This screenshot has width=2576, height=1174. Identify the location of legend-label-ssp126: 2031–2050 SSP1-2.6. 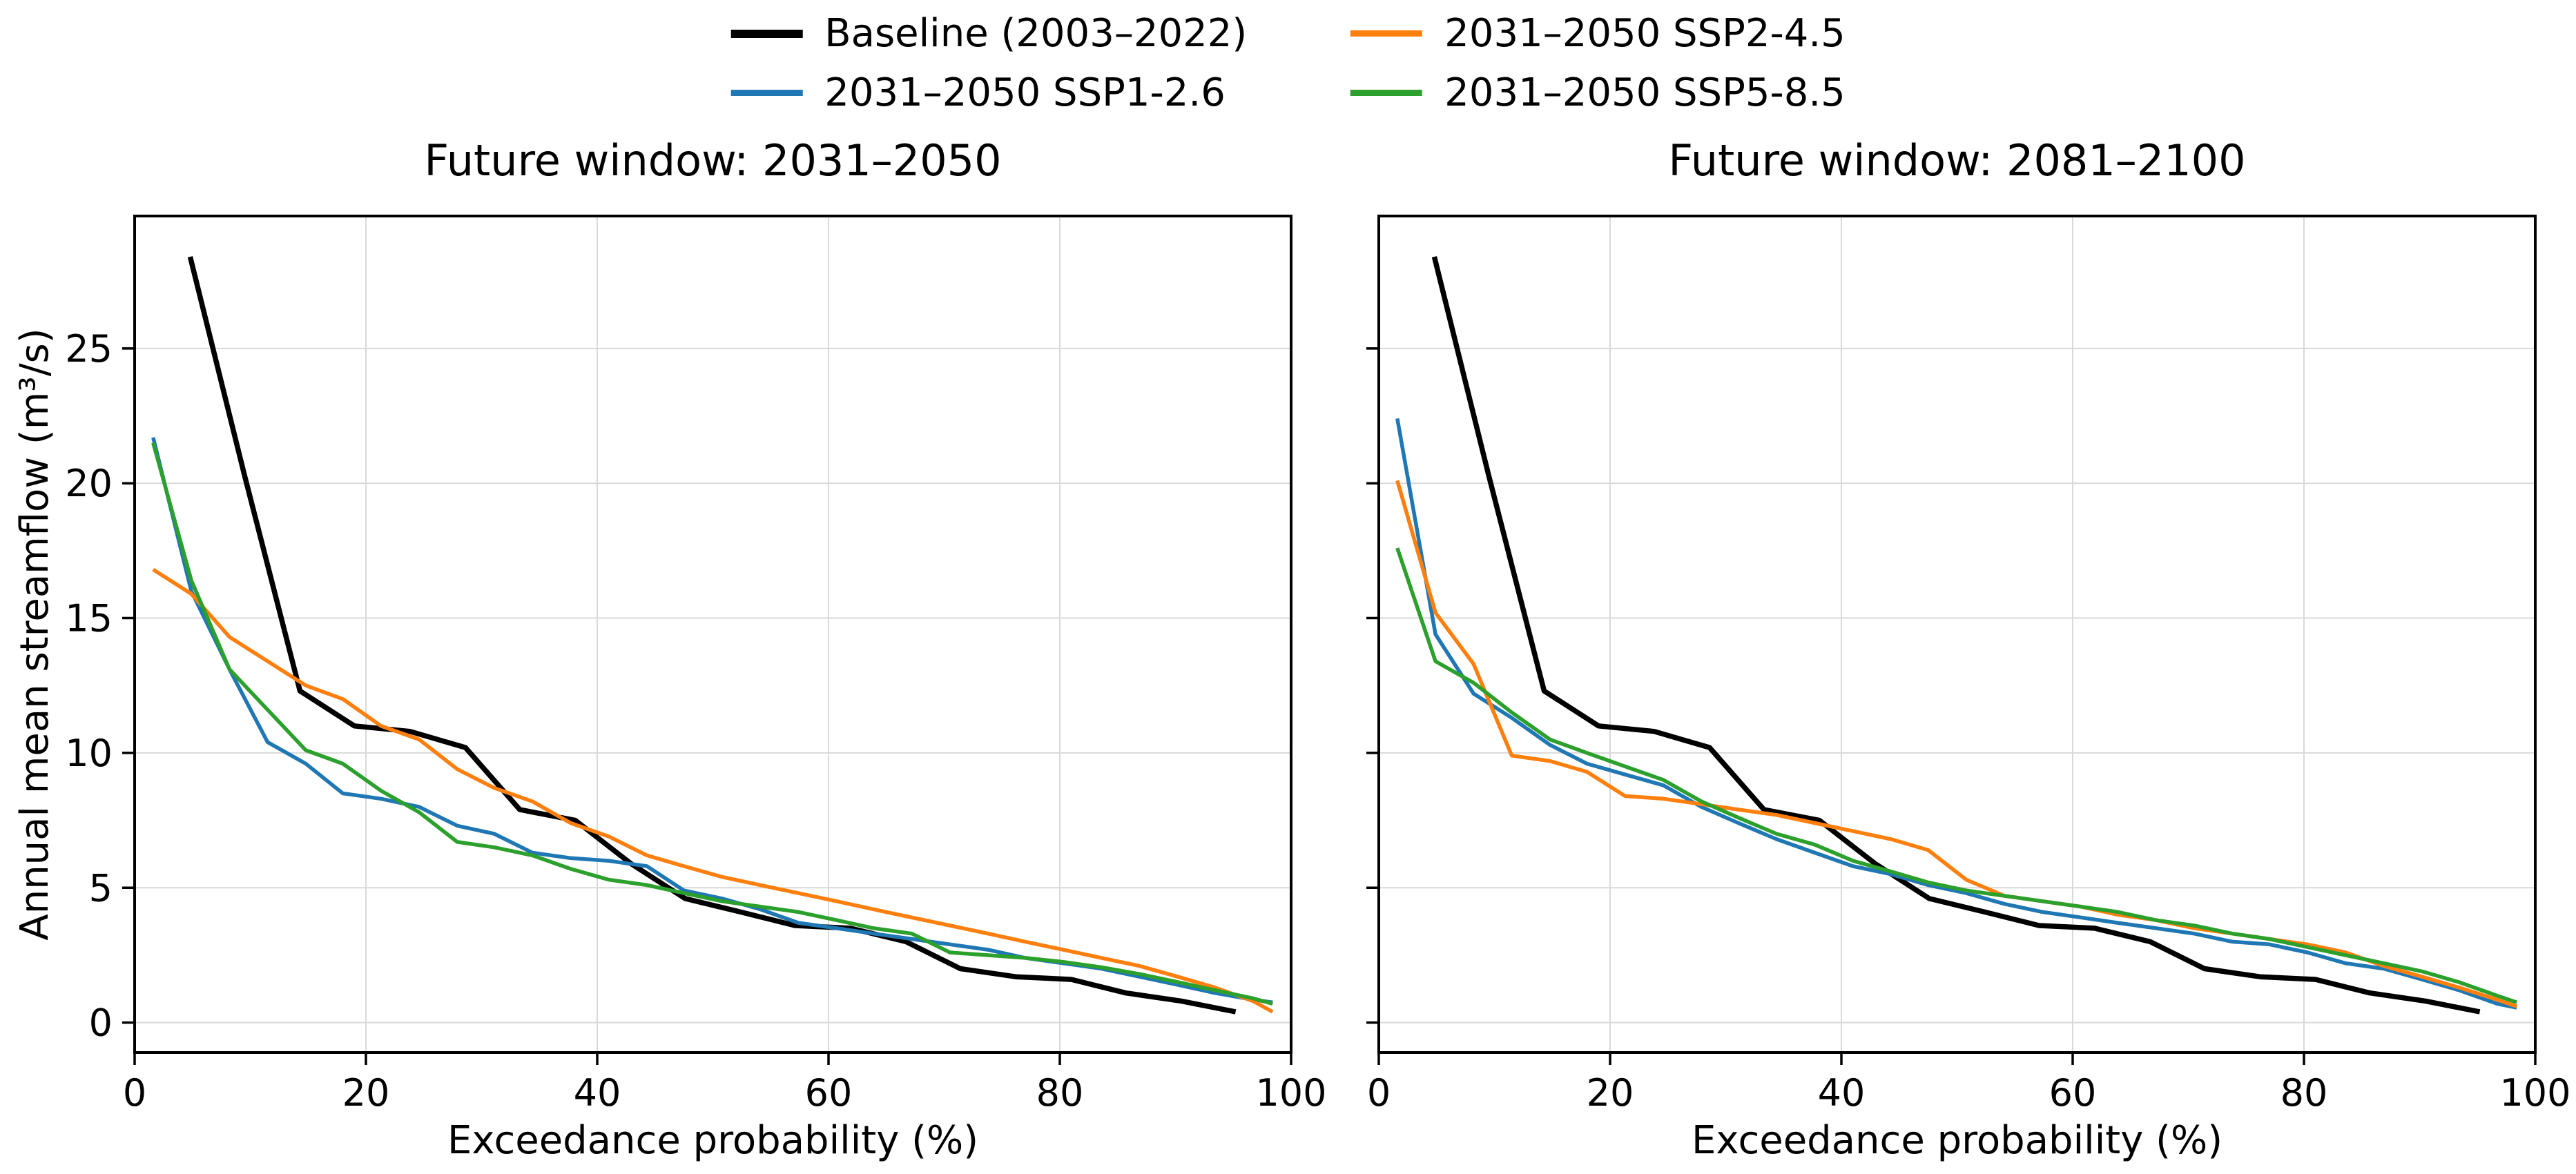
(1025, 92).